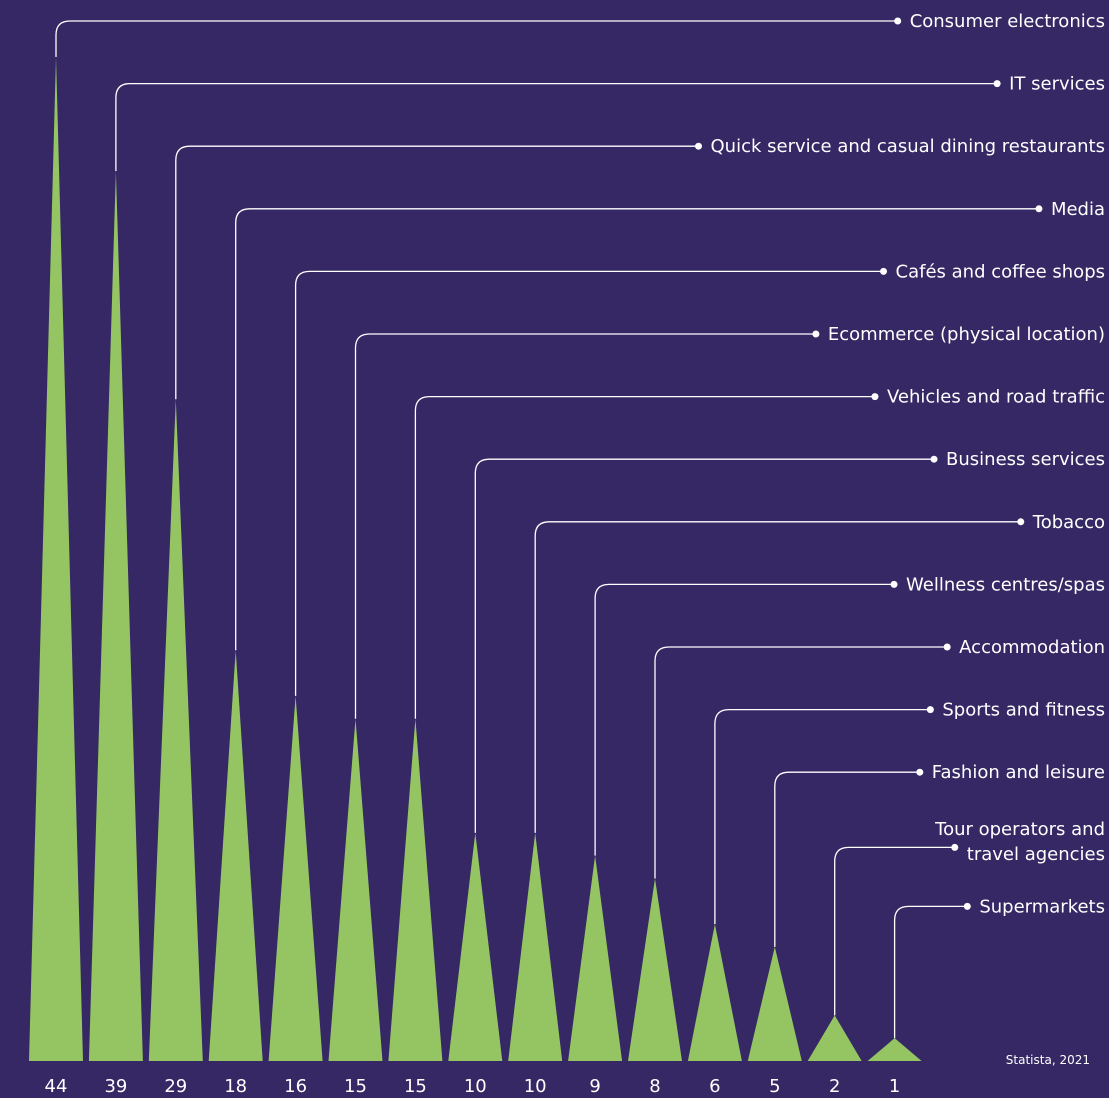 The image size is (1109, 1098). I want to click on value-label-3: 29, so click(175, 1086).